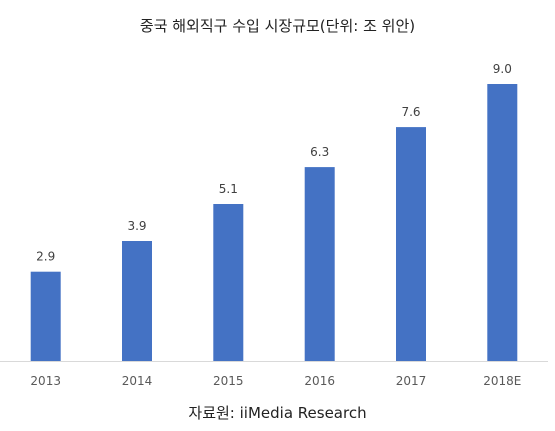 The height and width of the screenshot is (431, 555). What do you see at coordinates (319, 264) in the screenshot?
I see `bar-2016` at bounding box center [319, 264].